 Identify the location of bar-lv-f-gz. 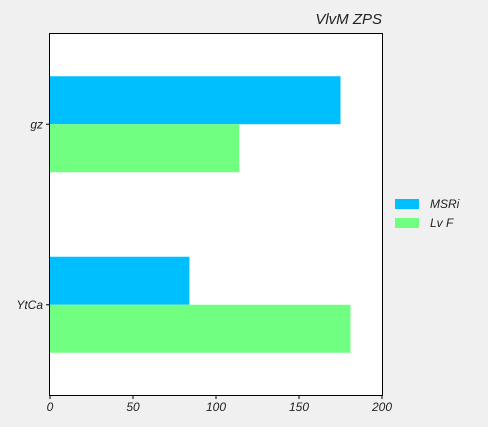
(145, 148).